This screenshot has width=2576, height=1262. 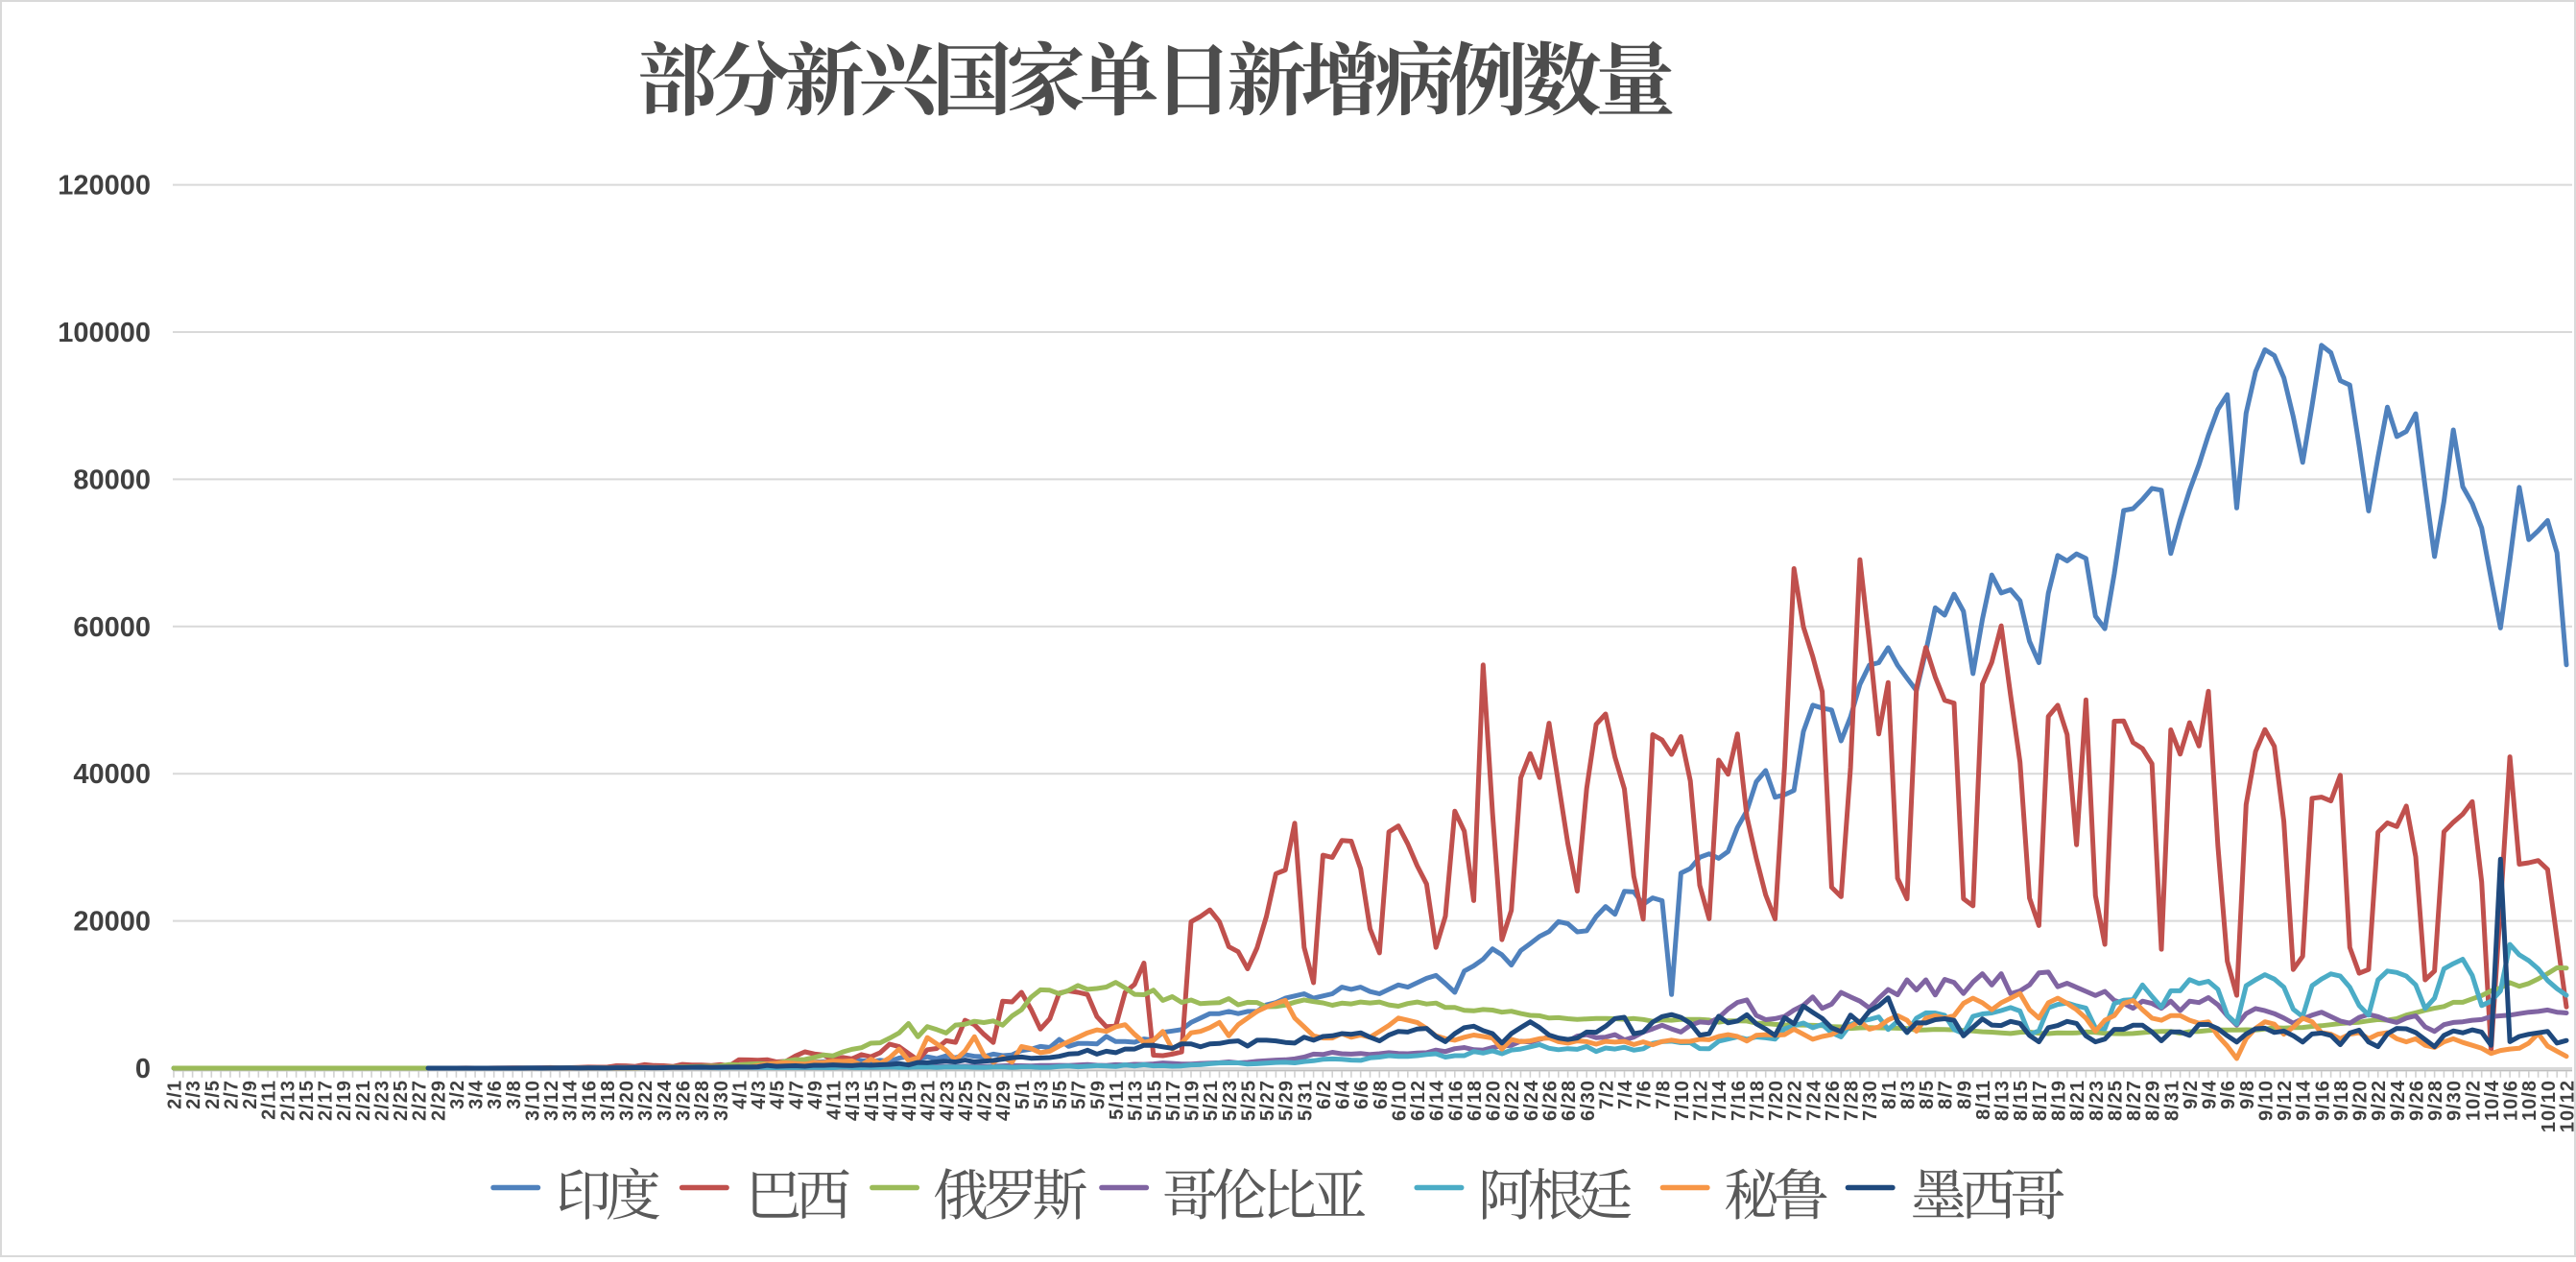 What do you see at coordinates (112, 774) in the screenshot?
I see `svg-text: 40000` at bounding box center [112, 774].